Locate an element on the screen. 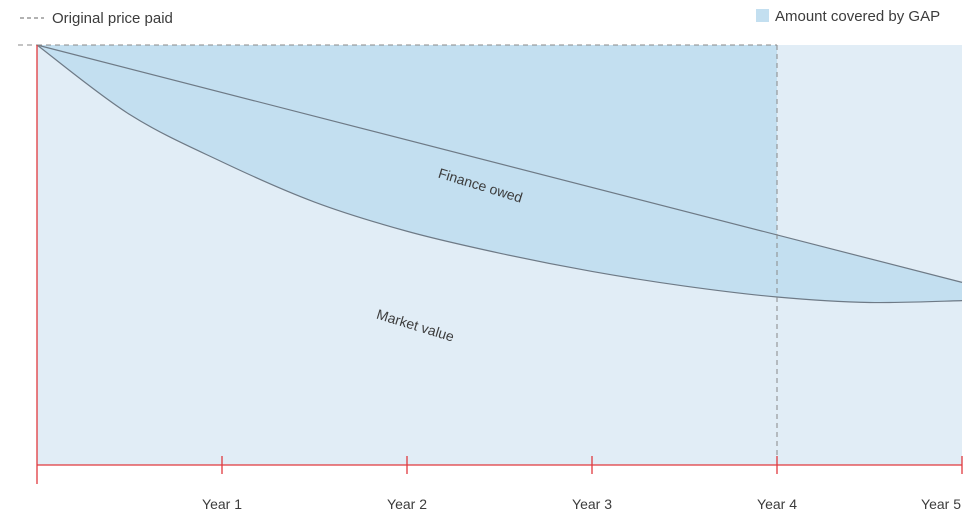 This screenshot has width=977, height=515. x-tick-label: Year 1 is located at coordinates (222, 504).